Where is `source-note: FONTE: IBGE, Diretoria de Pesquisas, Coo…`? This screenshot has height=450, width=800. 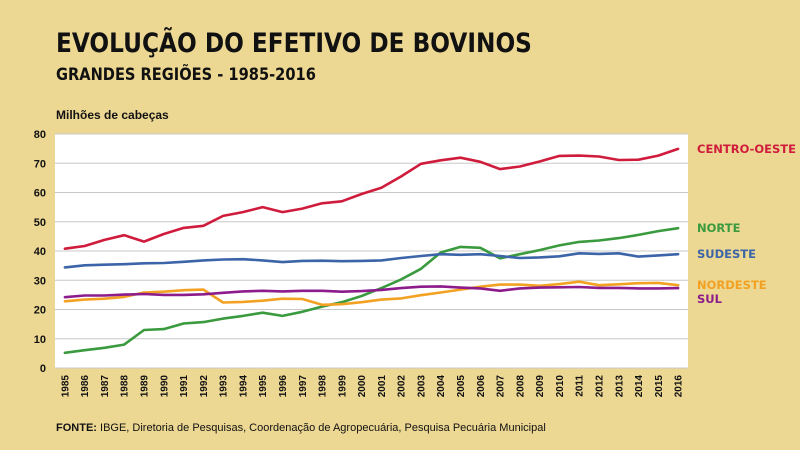
source-note: FONTE: IBGE, Diretoria de Pesquisas, Coo… is located at coordinates (301, 428).